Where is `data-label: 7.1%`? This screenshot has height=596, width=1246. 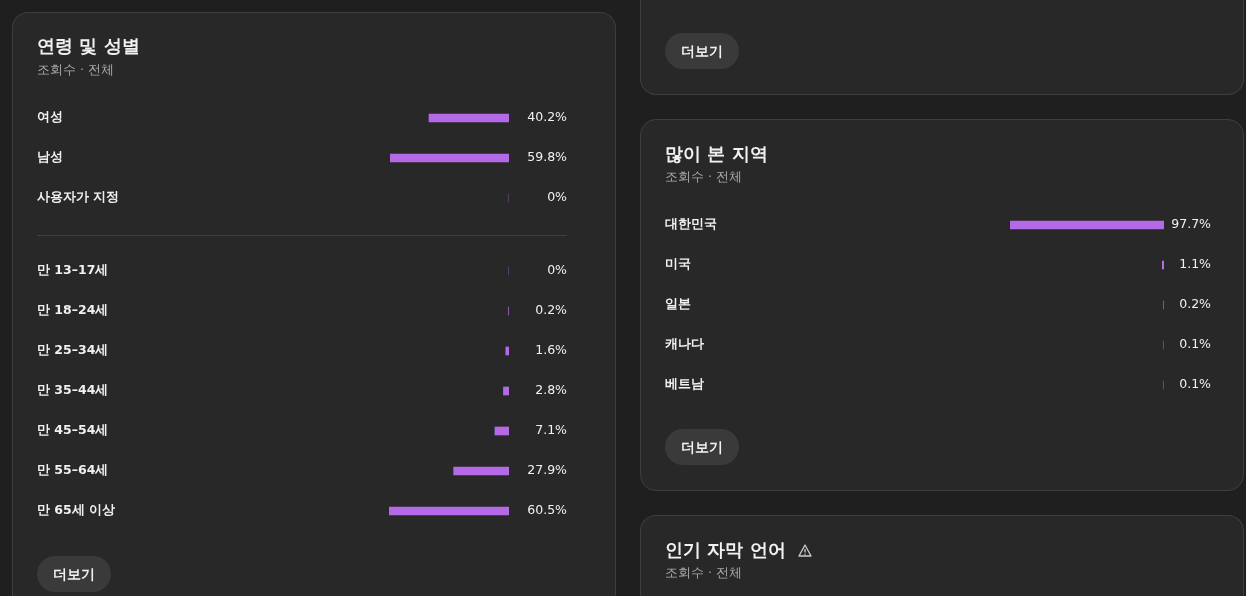 data-label: 7.1% is located at coordinates (551, 430).